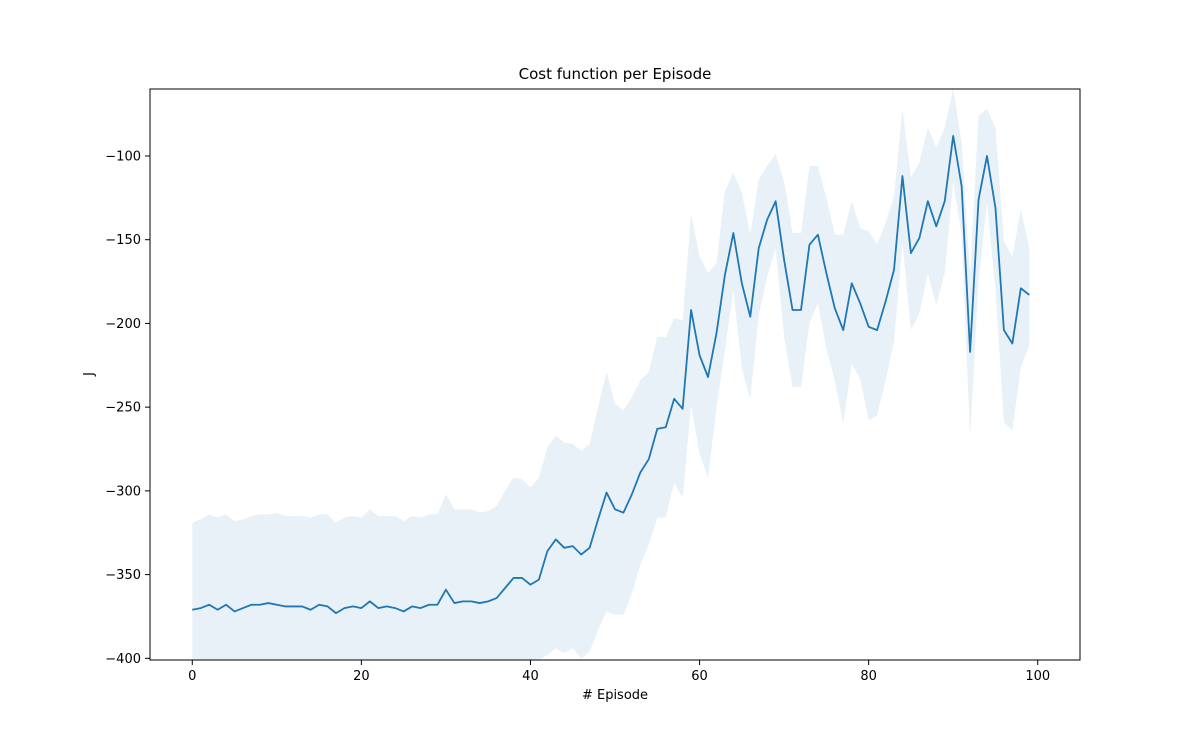 This screenshot has width=1200, height=740. Describe the element at coordinates (123, 575) in the screenshot. I see `y-tick-label: −350` at that location.